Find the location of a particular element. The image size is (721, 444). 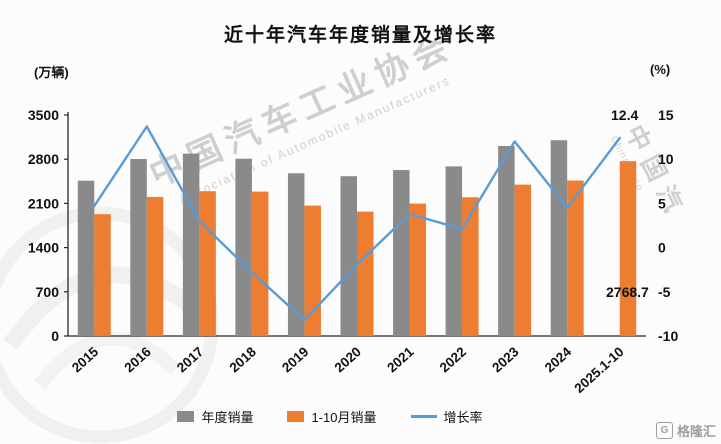

bar-ytd-sales-2017 is located at coordinates (207, 263).